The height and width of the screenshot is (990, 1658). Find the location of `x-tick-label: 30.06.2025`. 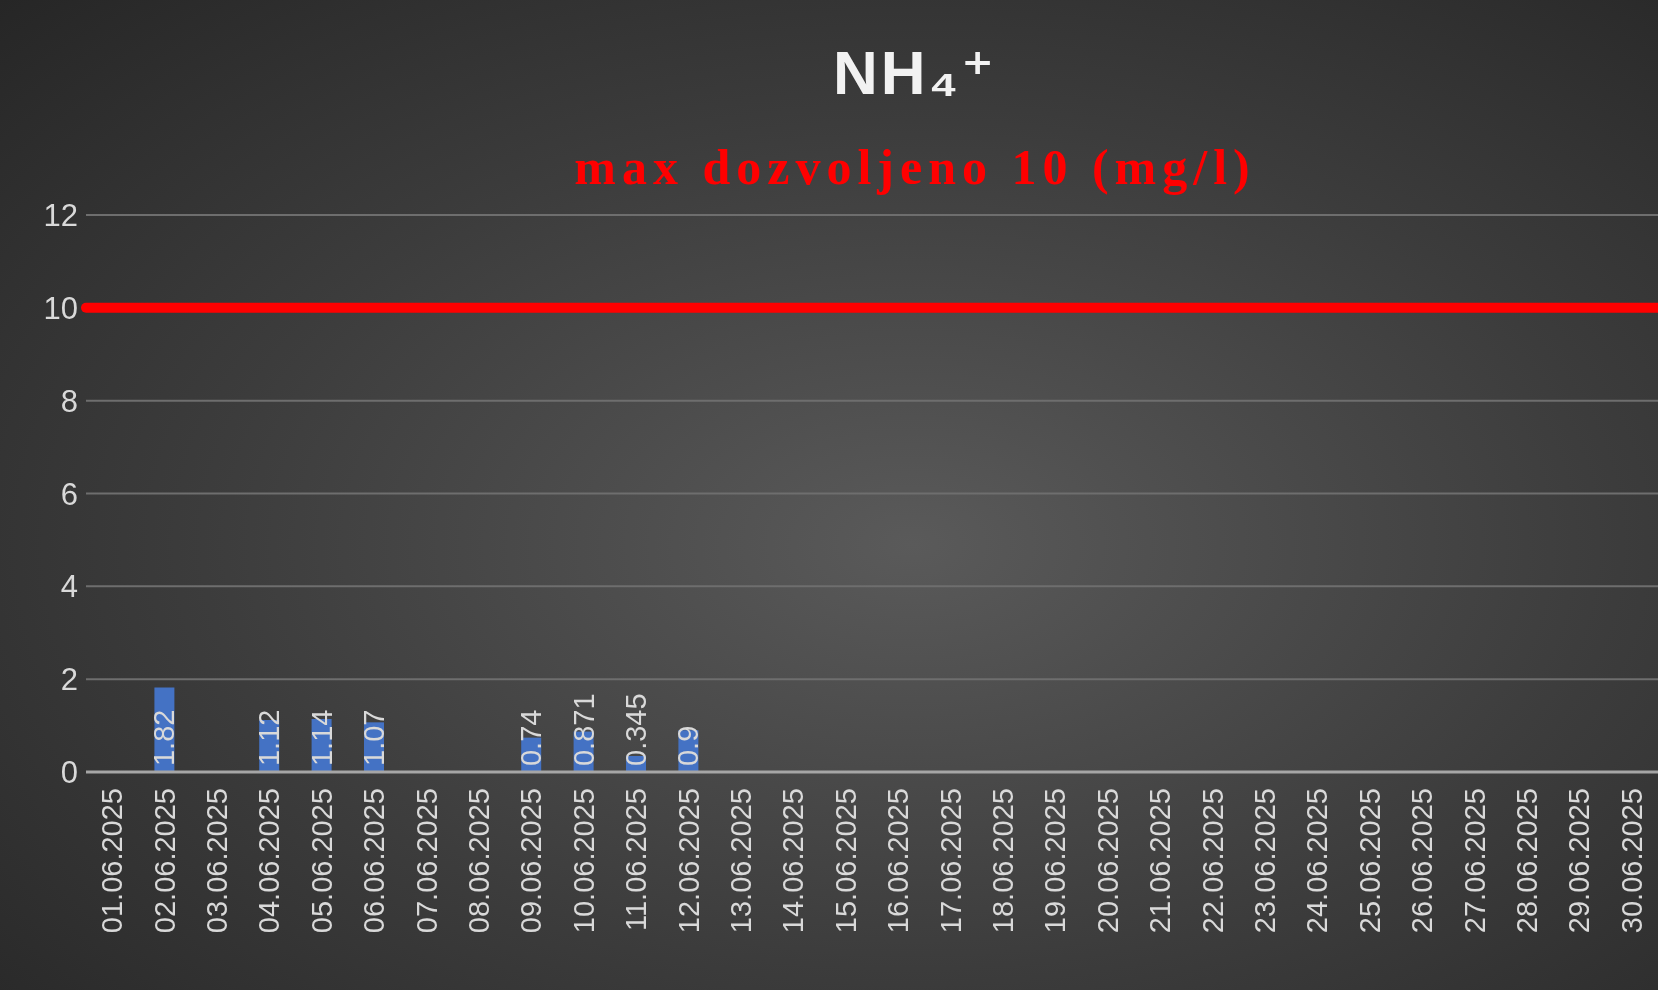

x-tick-label: 30.06.2025 is located at coordinates (1631, 861).